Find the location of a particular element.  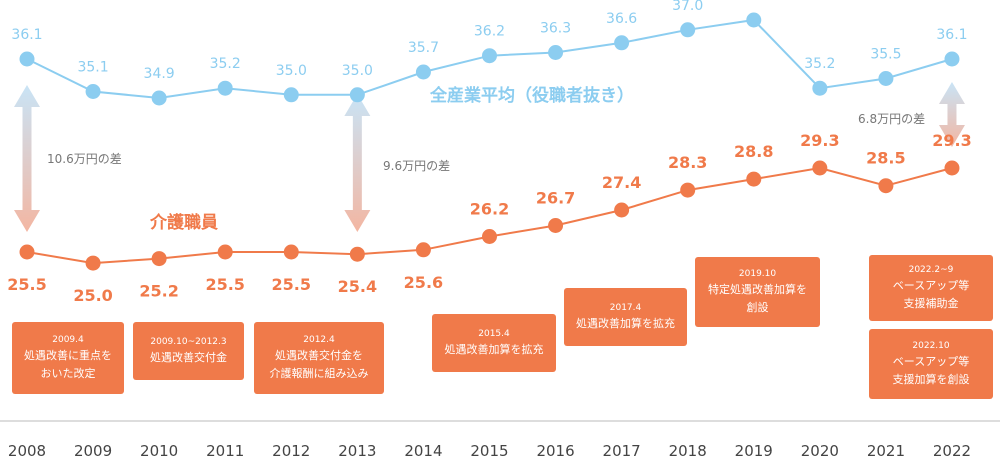

data-label-all-industry-2014: 35.7 is located at coordinates (423, 48).